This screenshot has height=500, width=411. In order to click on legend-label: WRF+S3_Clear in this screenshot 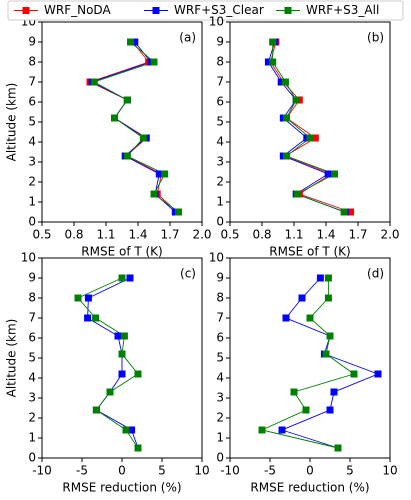, I will do `click(219, 10)`.